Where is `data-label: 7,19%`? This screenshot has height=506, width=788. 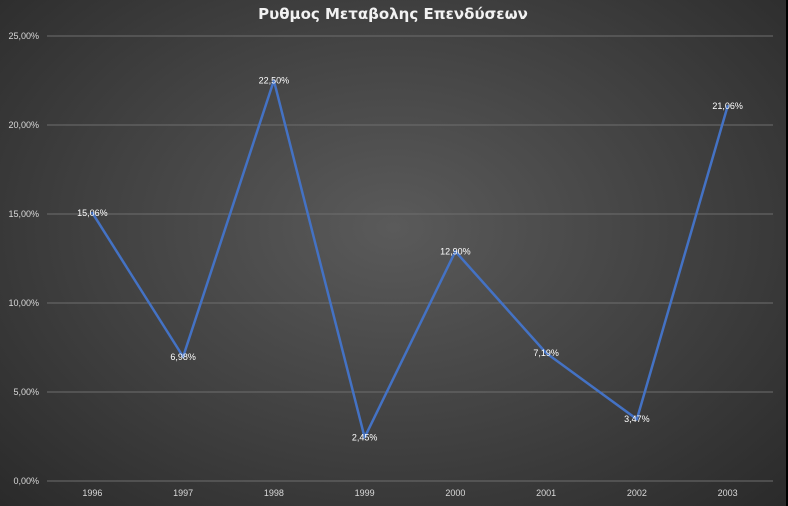 data-label: 7,19% is located at coordinates (546, 353).